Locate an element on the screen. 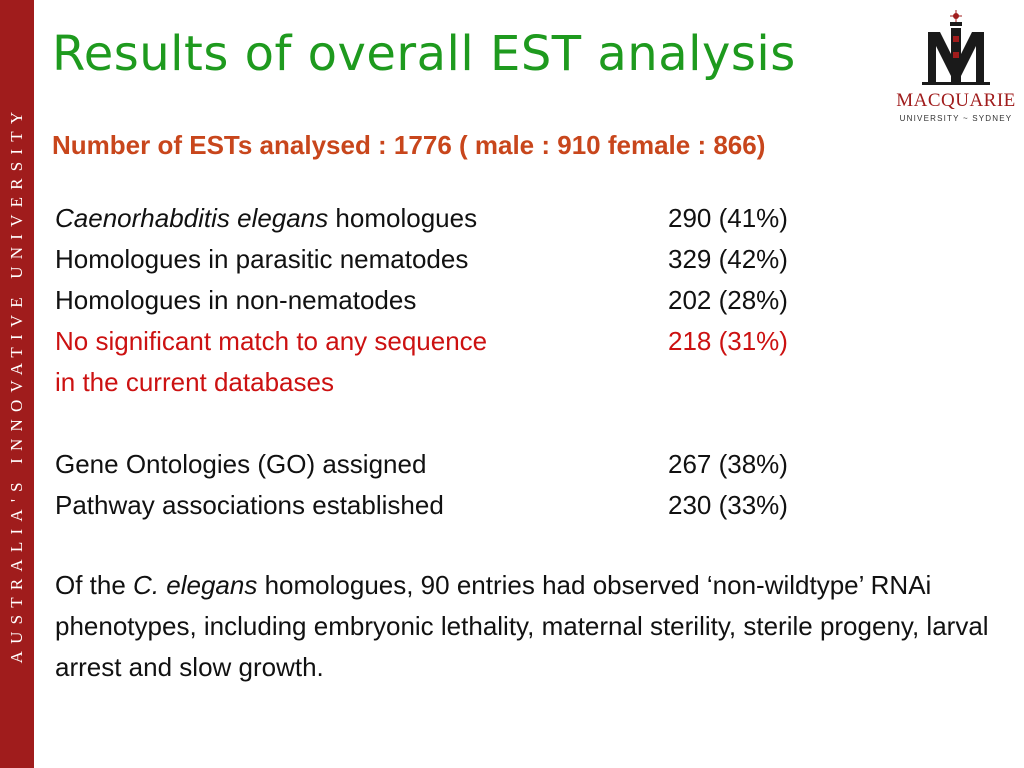 This screenshot has height=768, width=1024. lighthouse-m-icon is located at coordinates (956, 47).